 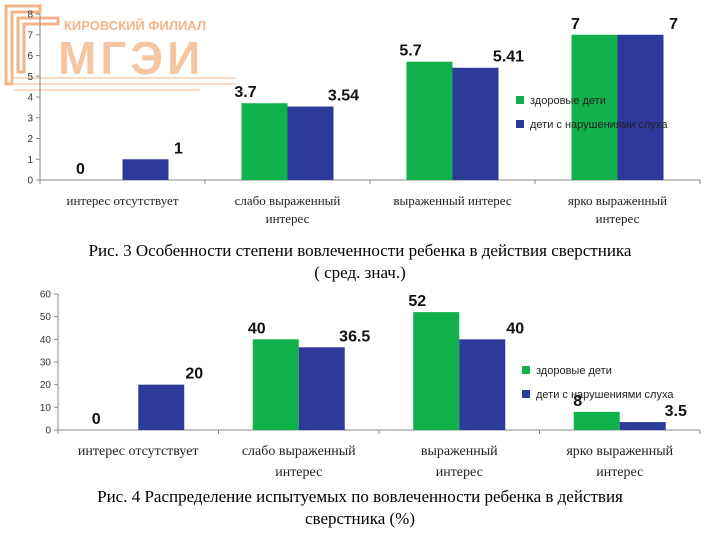 I want to click on data-label: 5.41, so click(x=508, y=57).